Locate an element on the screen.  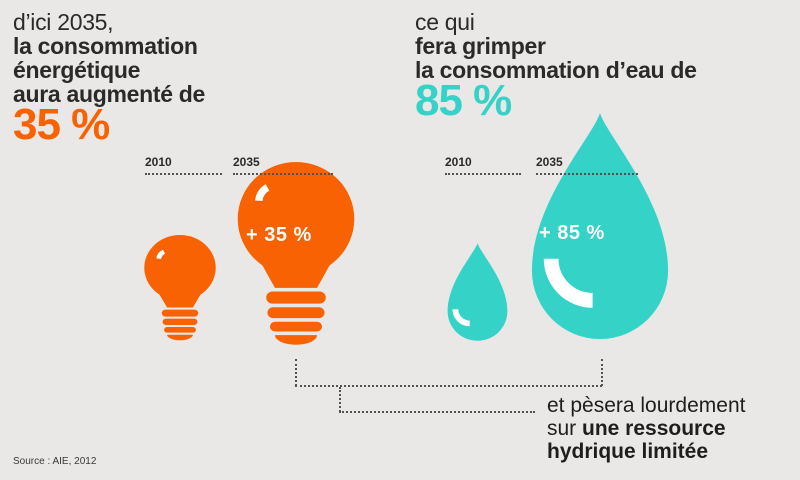
energy-intro-line2: la consommation is located at coordinates (105, 46).